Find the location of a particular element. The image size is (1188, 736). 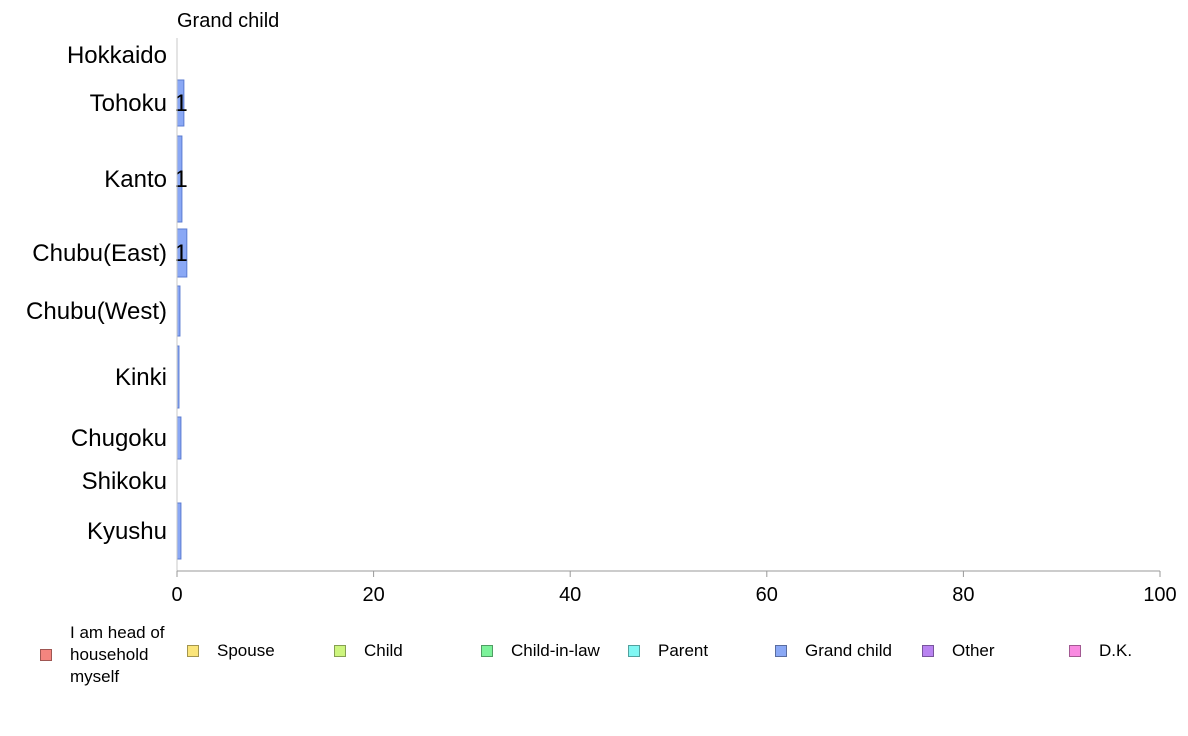

category-label: Chugoku is located at coordinates (119, 438).